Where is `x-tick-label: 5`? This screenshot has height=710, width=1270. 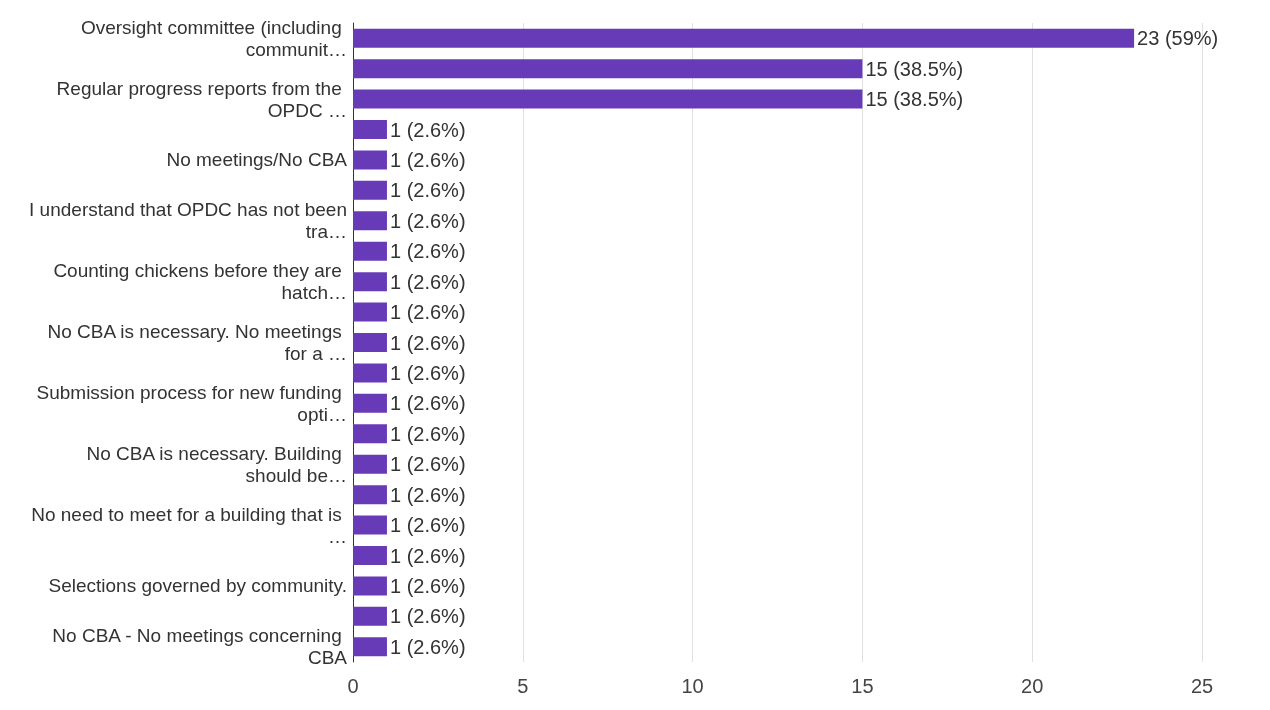 x-tick-label: 5 is located at coordinates (523, 686).